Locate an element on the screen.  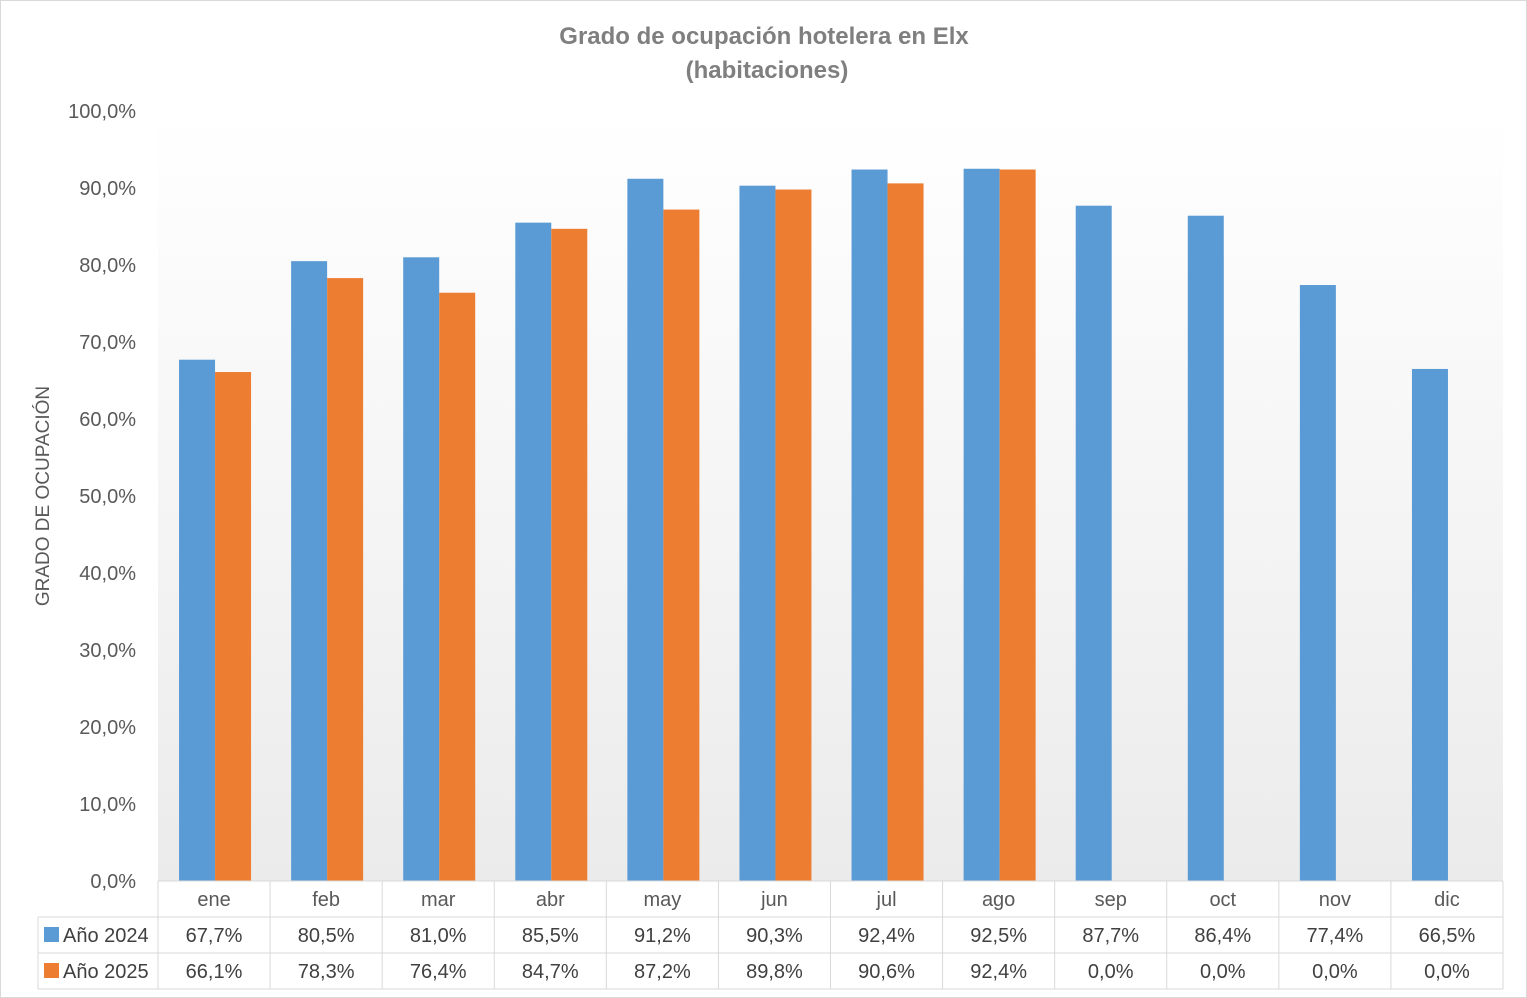
y-tick-label: 0,0% is located at coordinates (113, 882).